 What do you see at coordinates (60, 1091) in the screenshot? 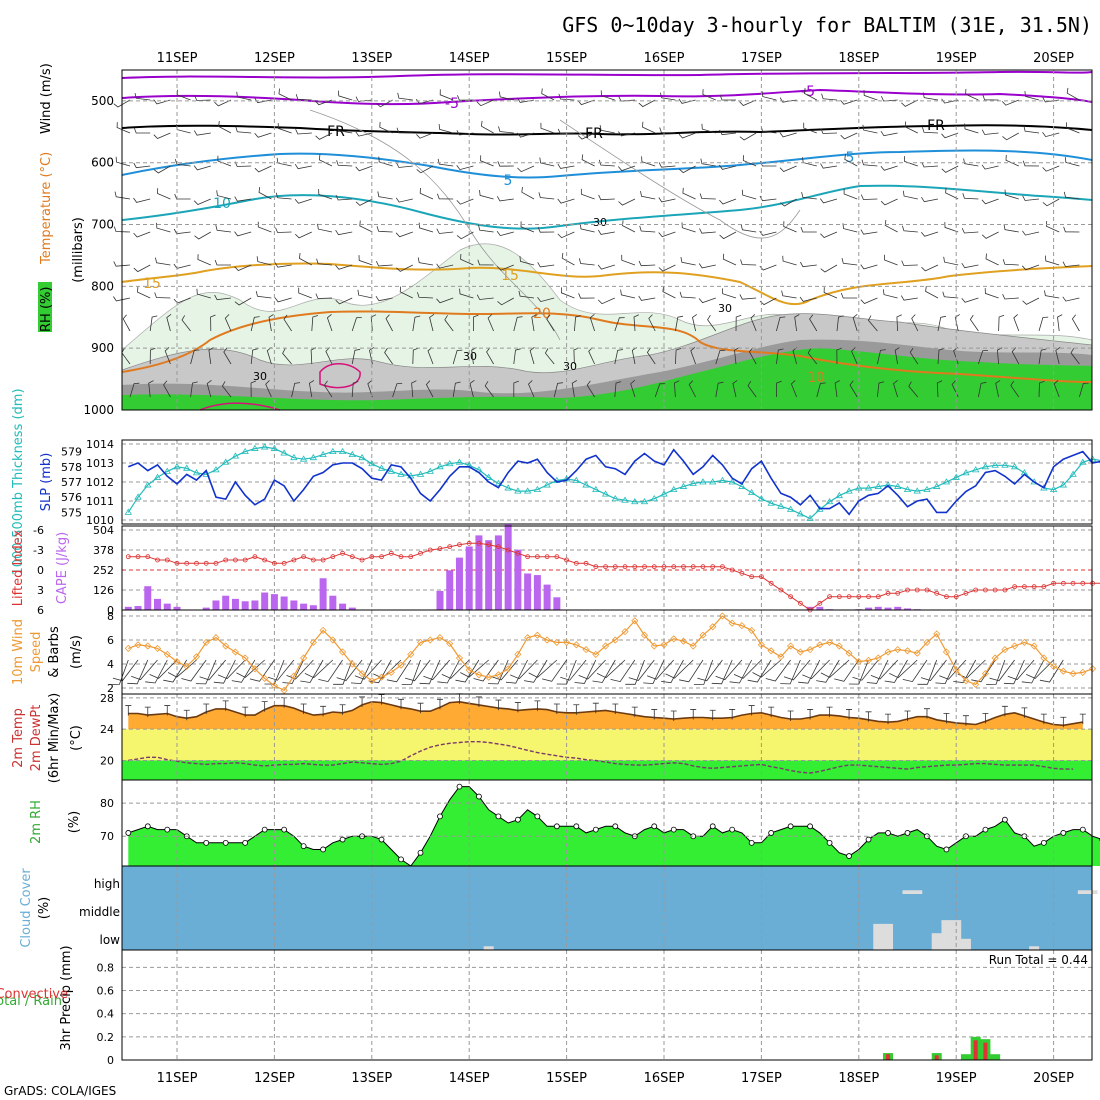
I see `footer-credit: GrADS: COLA/IGES` at bounding box center [60, 1091].